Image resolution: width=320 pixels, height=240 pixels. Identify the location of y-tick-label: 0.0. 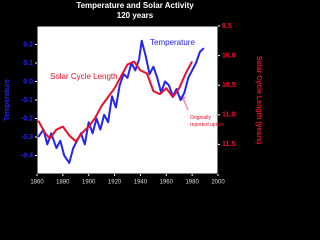
(28, 81).